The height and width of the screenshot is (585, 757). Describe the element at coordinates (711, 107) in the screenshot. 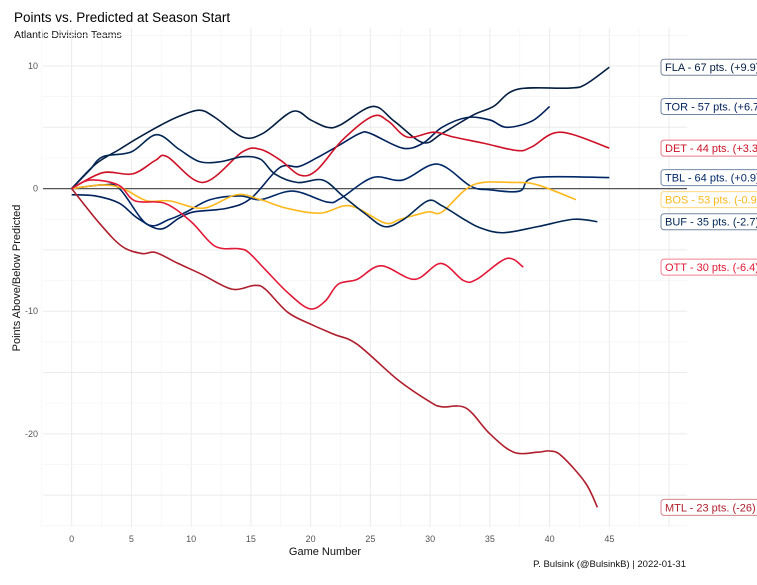

I see `label-text: TOR - 57 pts. (+6.7)` at that location.